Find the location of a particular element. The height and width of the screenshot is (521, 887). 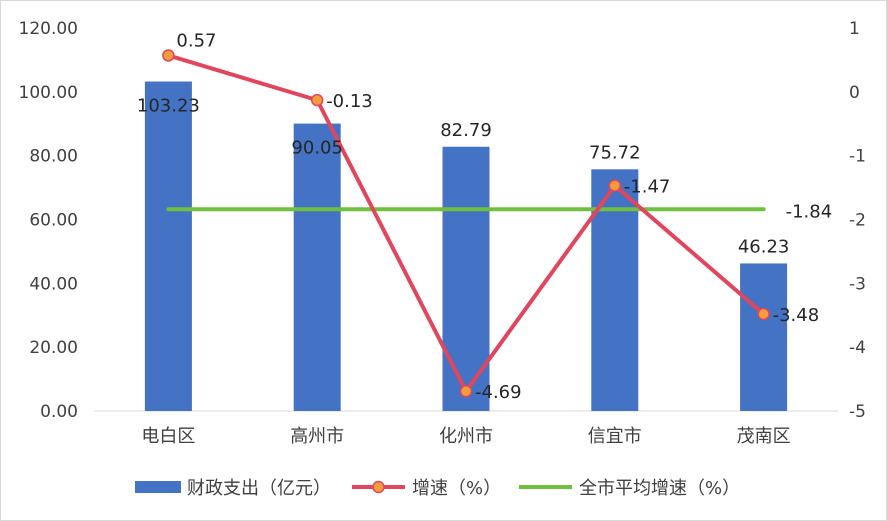

right-axis-ticks: -5 -4 -3 -2 -1 0 1 is located at coordinates (857, 220).